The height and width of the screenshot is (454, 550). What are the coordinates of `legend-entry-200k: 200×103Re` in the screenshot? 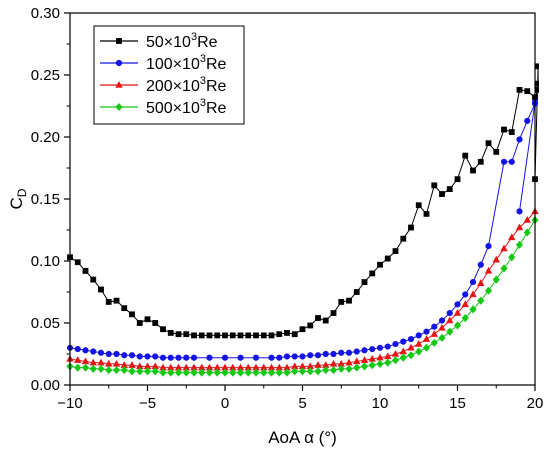 It's located at (163, 85).